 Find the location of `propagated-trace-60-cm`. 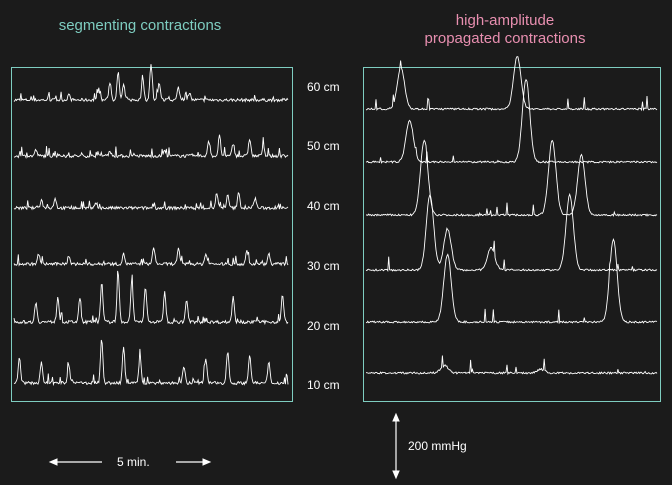

propagated-trace-60-cm is located at coordinates (511, 84).